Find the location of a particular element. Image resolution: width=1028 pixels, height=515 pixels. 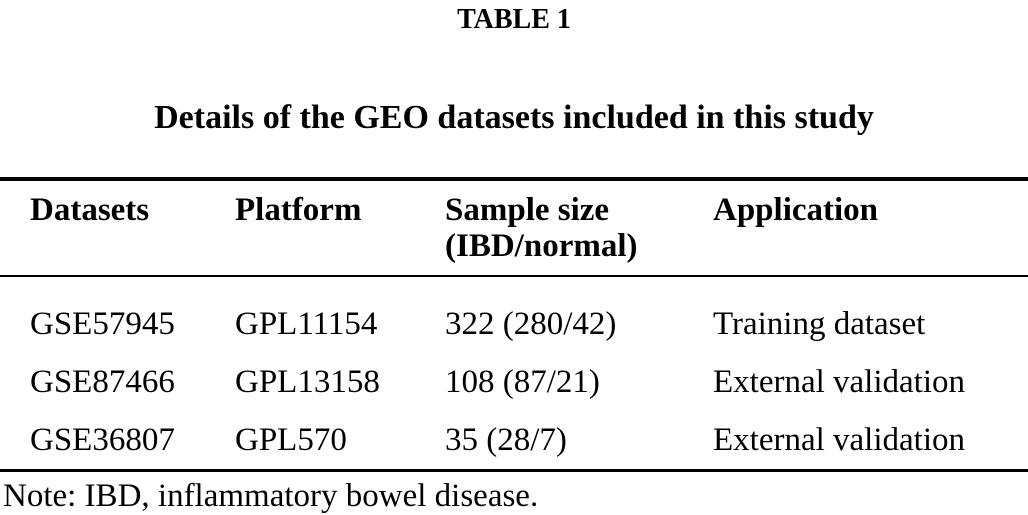

cell-platform: GPL570 is located at coordinates (291, 440).